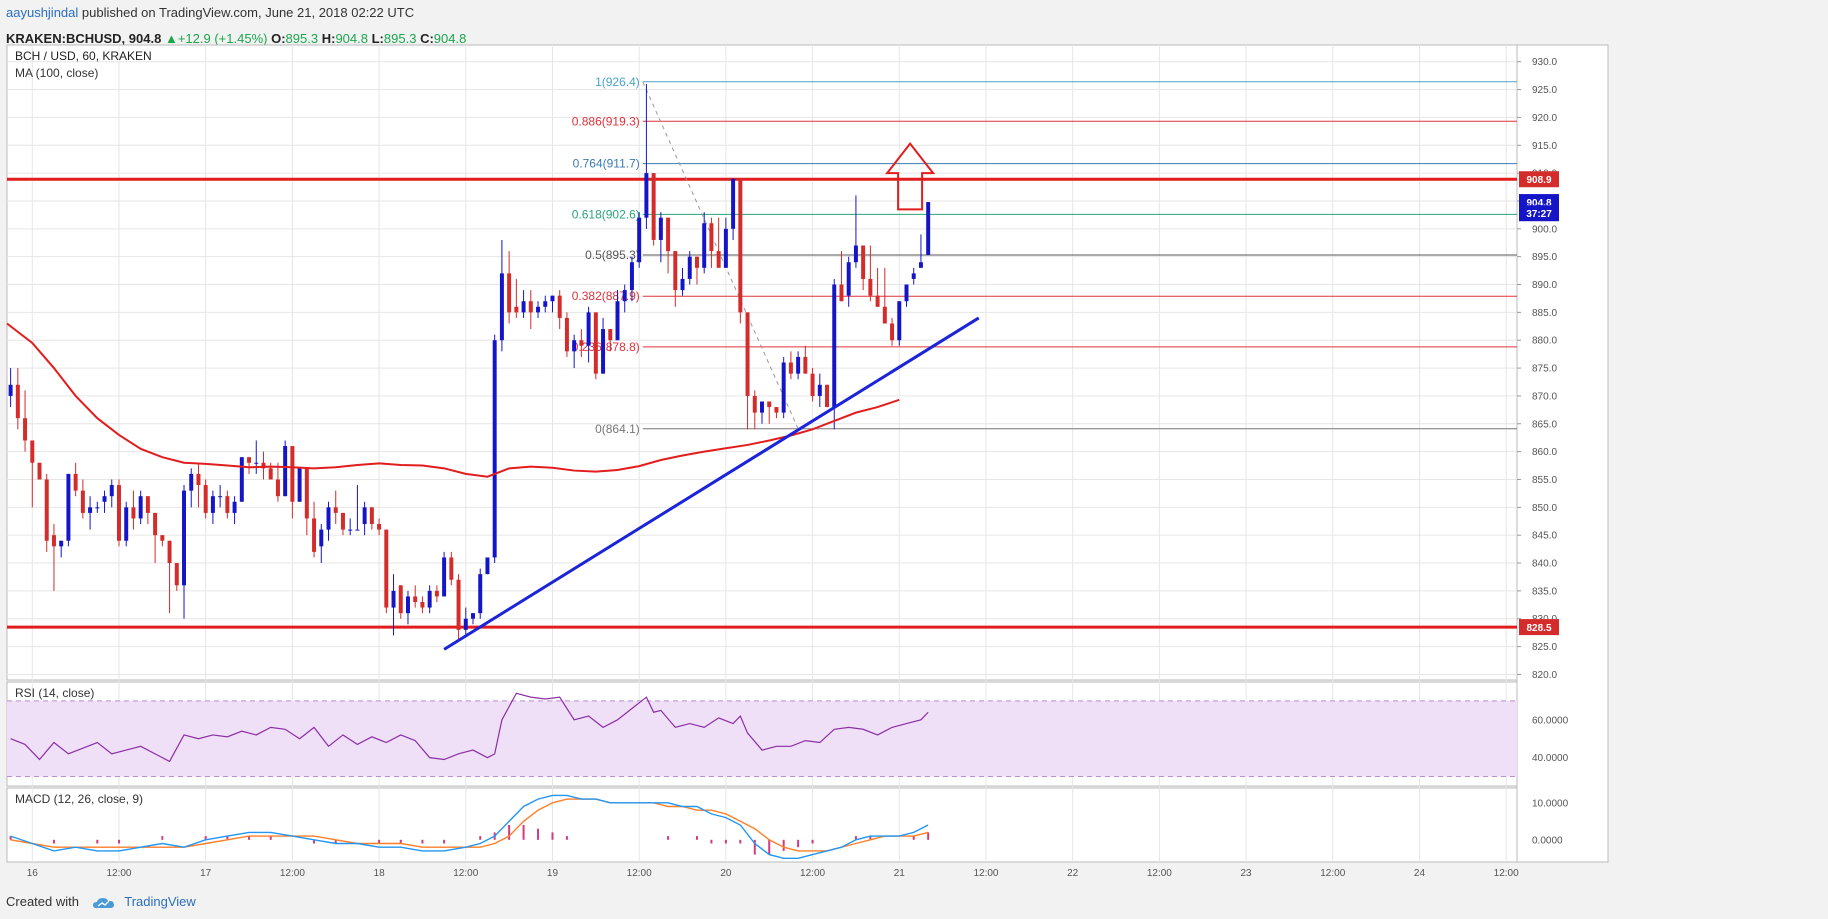 Image resolution: width=1828 pixels, height=919 pixels. I want to click on chart-title: BCH / USD, 60, KRAKEN, so click(83, 56).